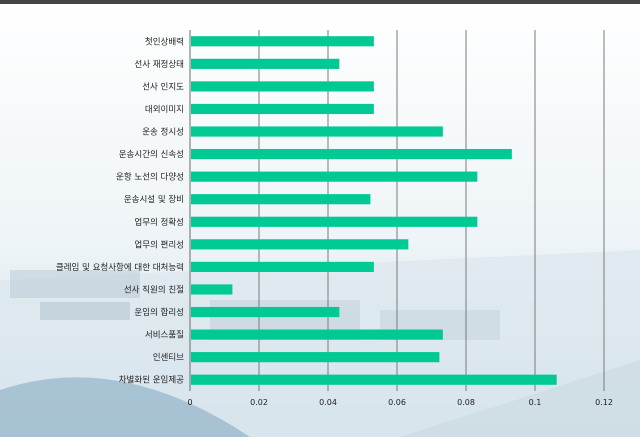 The height and width of the screenshot is (437, 640). Describe the element at coordinates (151, 380) in the screenshot. I see `category-label: 차별화된 운임제공` at that location.